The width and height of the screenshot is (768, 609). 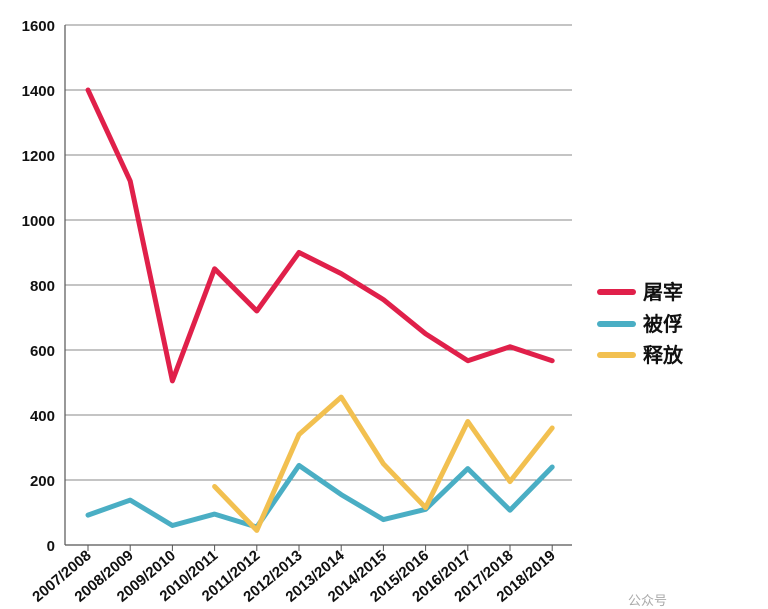 What do you see at coordinates (38, 221) in the screenshot?
I see `y-tick-label: 1000` at bounding box center [38, 221].